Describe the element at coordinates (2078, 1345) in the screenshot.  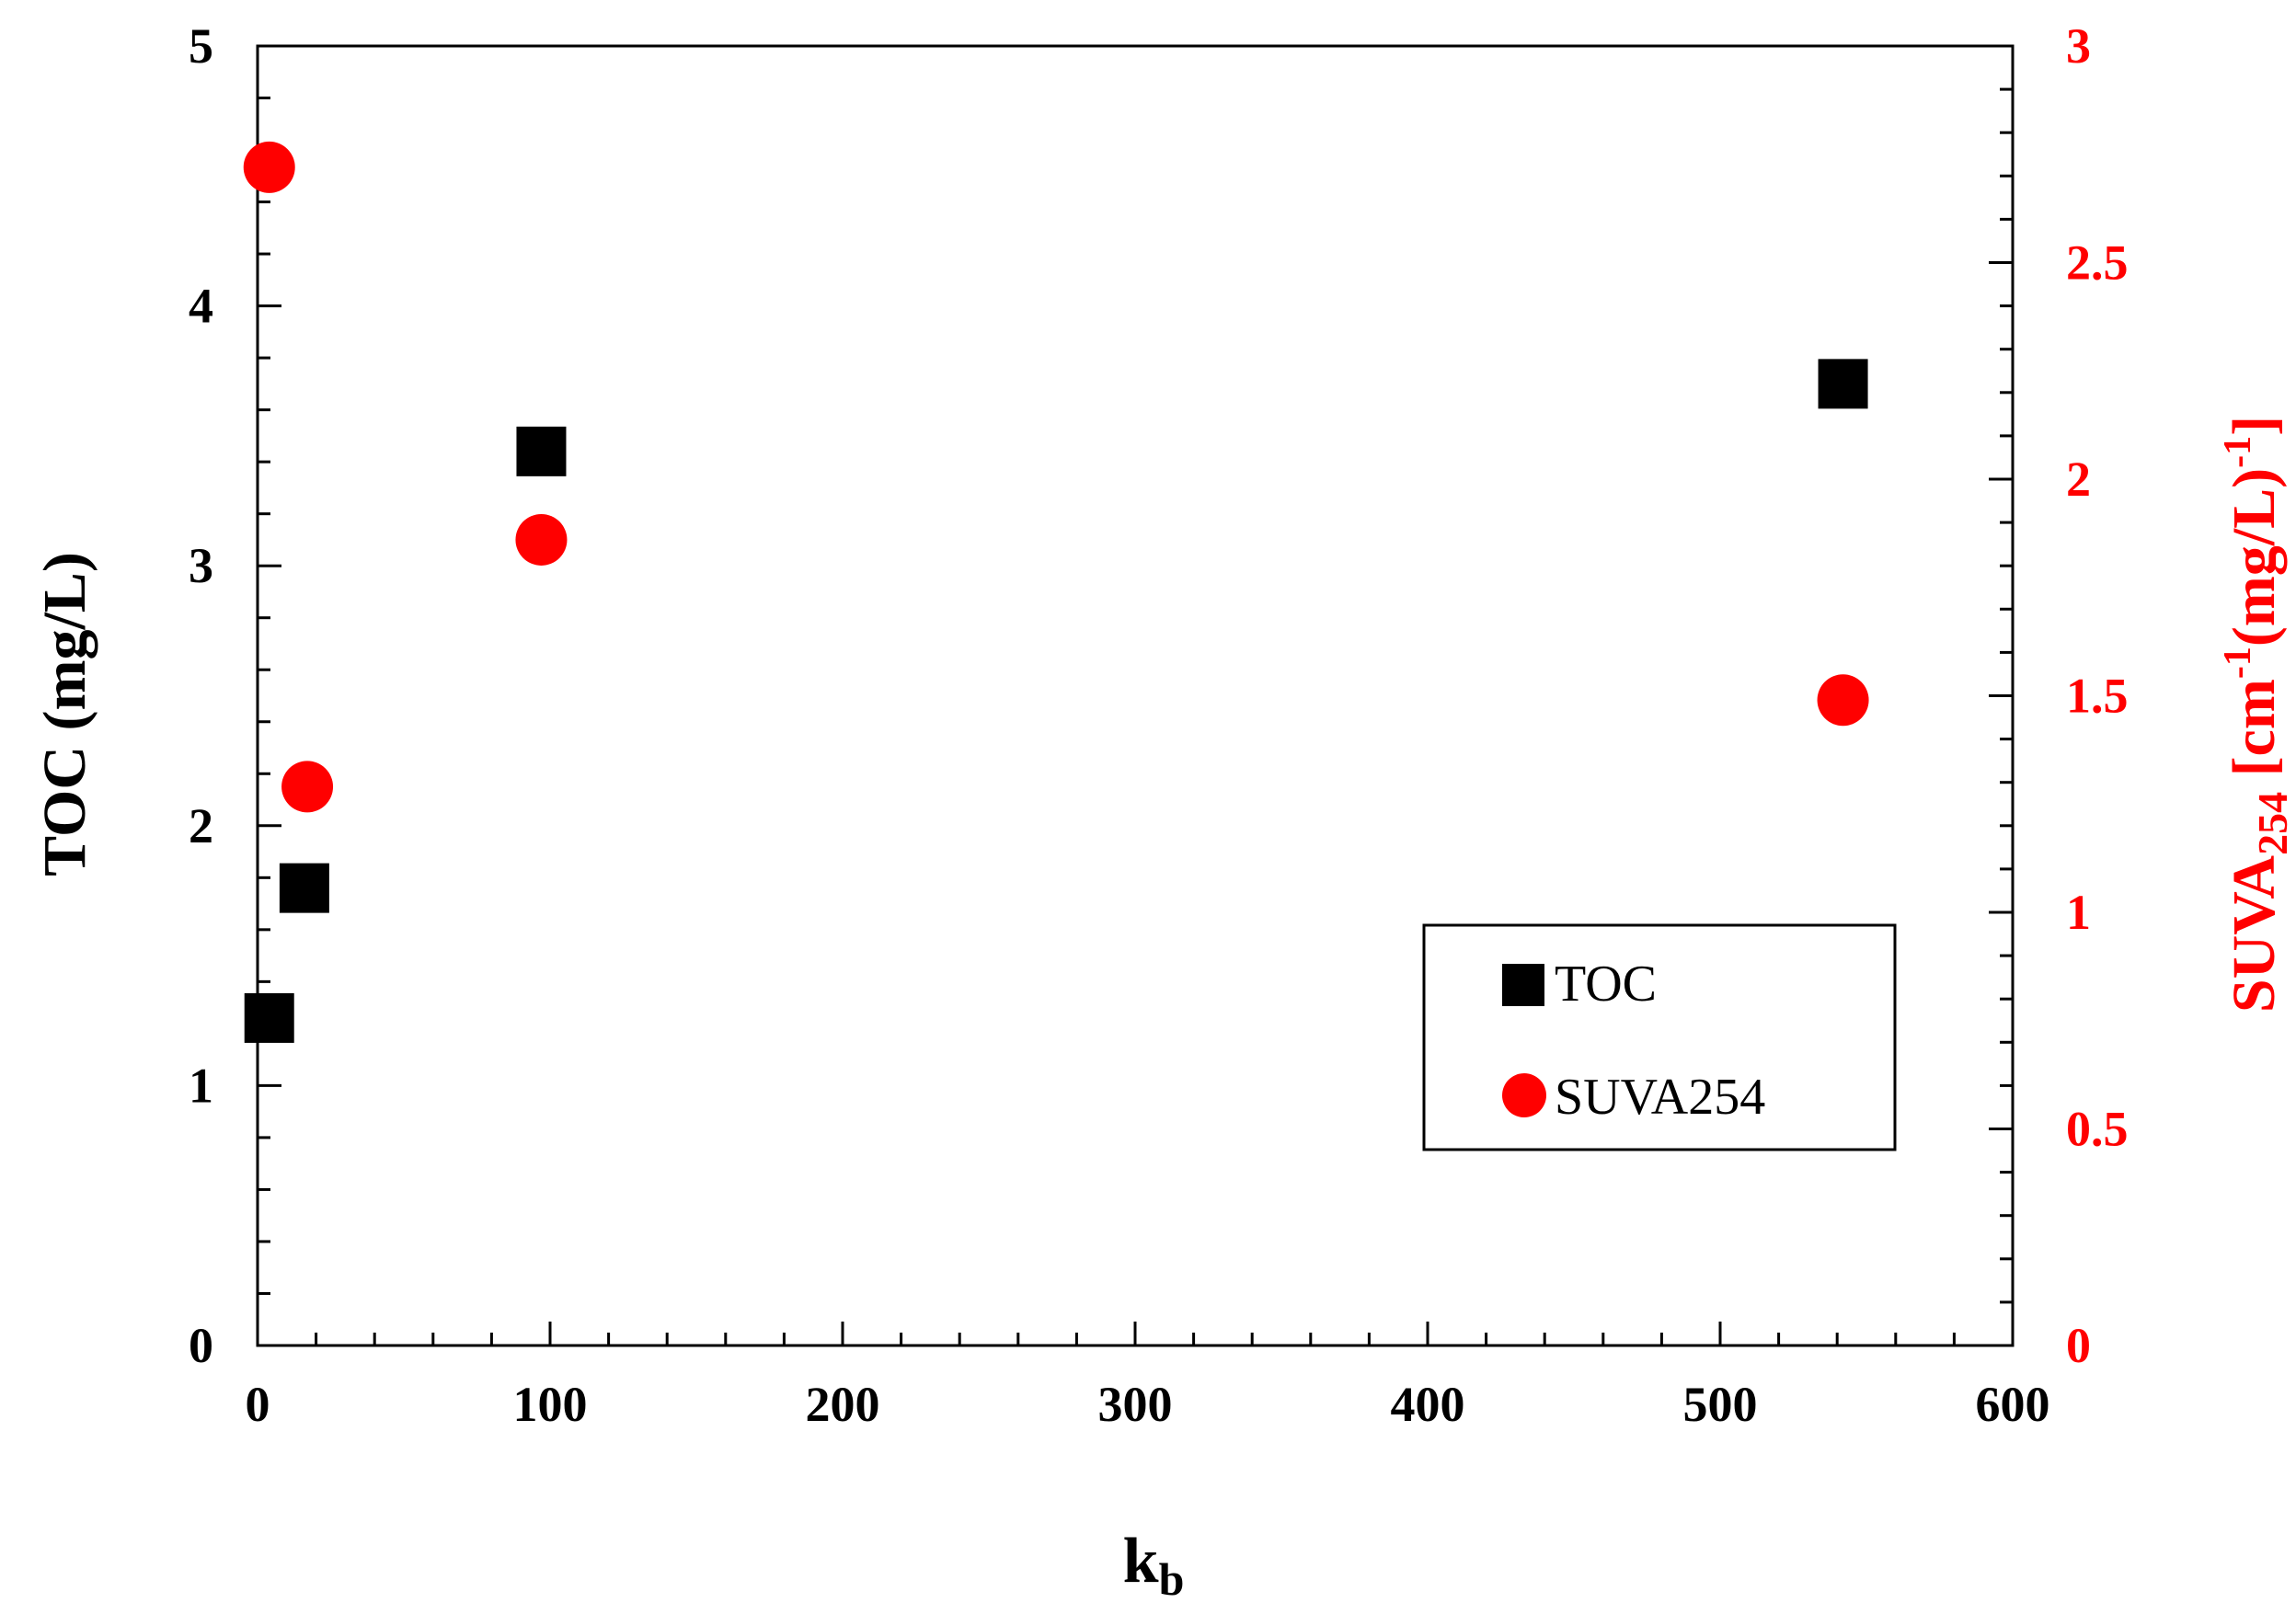
I see `y-right-tick-label: 0` at that location.